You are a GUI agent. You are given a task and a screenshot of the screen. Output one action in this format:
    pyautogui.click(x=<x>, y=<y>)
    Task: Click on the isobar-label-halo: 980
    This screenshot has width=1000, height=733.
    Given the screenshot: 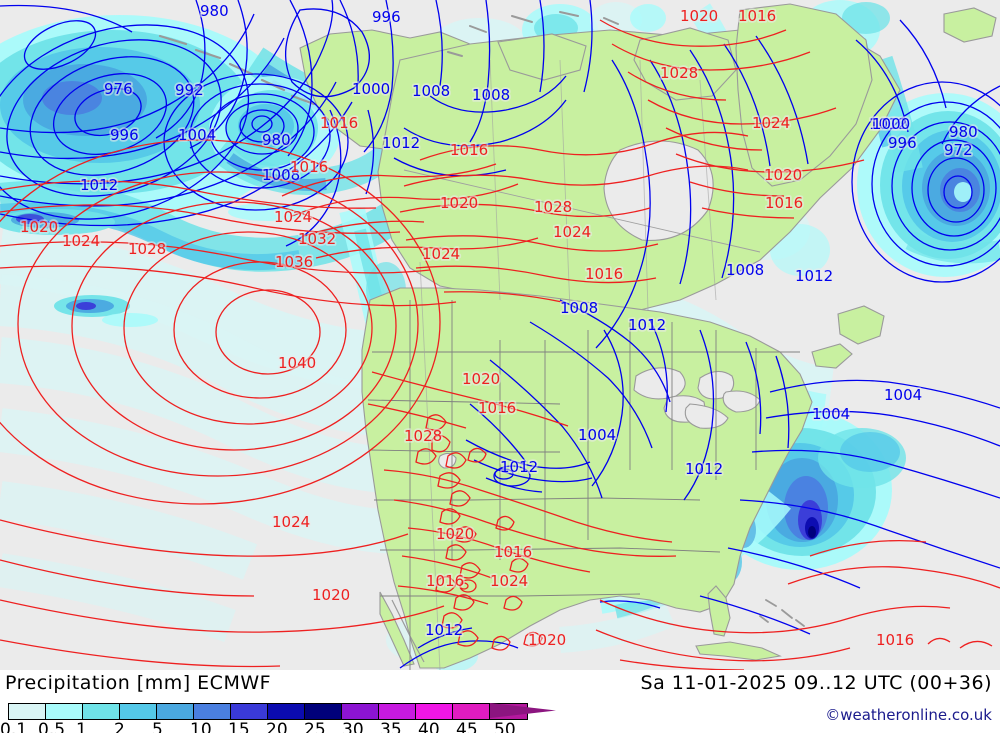 What is the action you would take?
    pyautogui.click(x=214, y=11)
    